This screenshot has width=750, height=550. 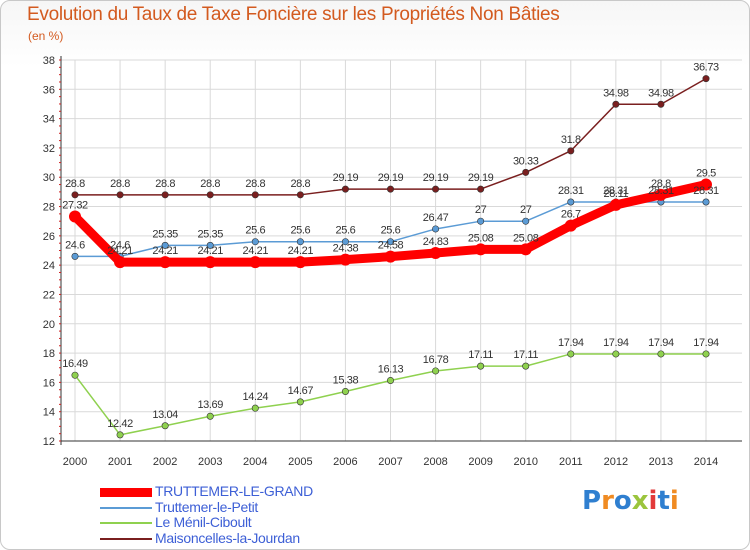 I want to click on y-tick-label: 36, so click(x=49, y=90).